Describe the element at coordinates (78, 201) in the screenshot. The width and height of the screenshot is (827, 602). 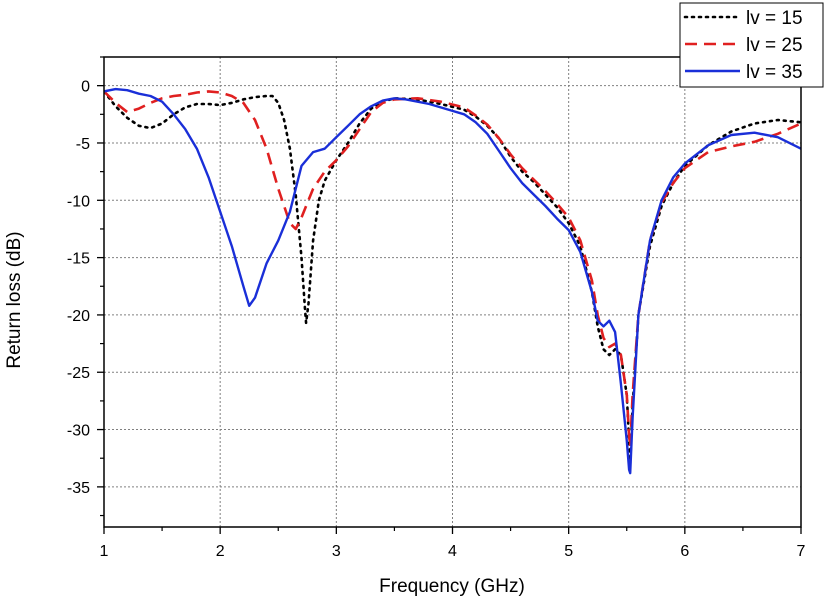
I see `y-tick-label: -10` at that location.